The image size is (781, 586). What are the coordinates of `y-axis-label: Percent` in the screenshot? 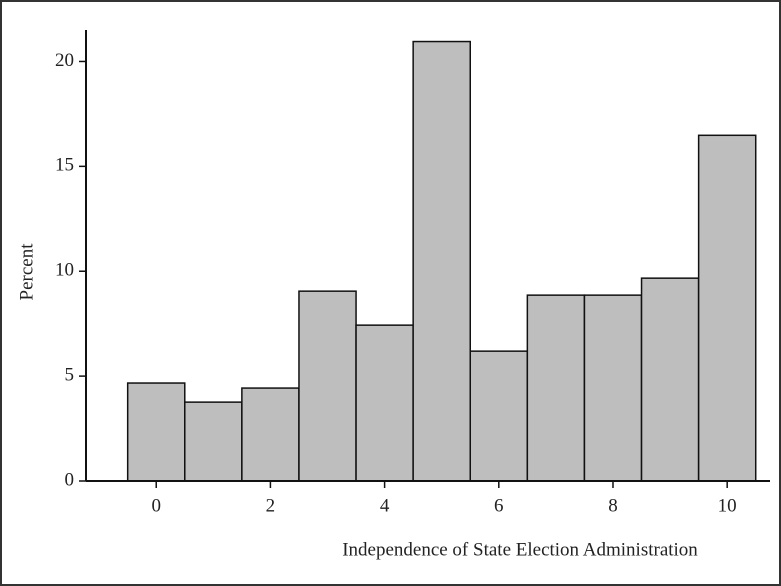 It's located at (26, 272).